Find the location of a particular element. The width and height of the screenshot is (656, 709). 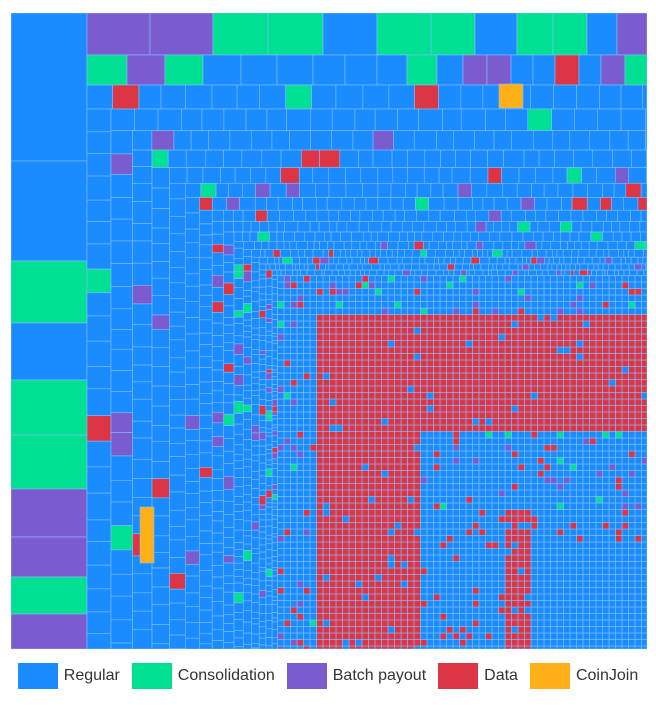

tile-consolidation is located at coordinates (560, 461).